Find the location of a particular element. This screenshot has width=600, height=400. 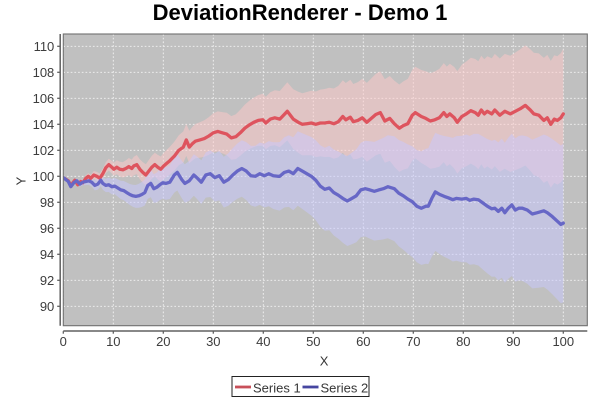

svg-text: 20 is located at coordinates (163, 341).